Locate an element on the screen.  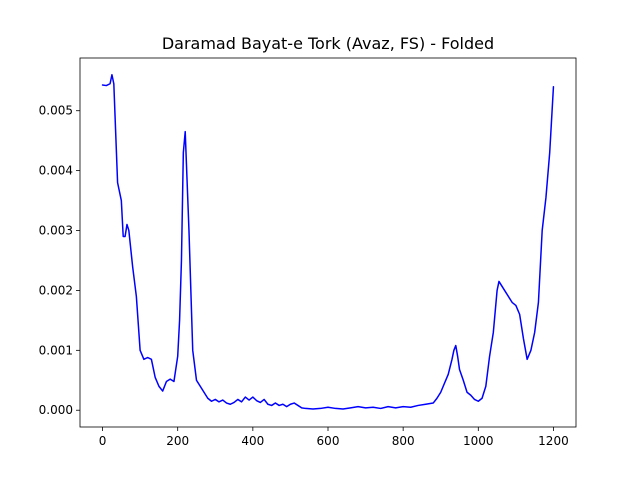
chart-title: Daramad Bayat-e Tork (Avaz, FS) - Folded is located at coordinates (328, 43).